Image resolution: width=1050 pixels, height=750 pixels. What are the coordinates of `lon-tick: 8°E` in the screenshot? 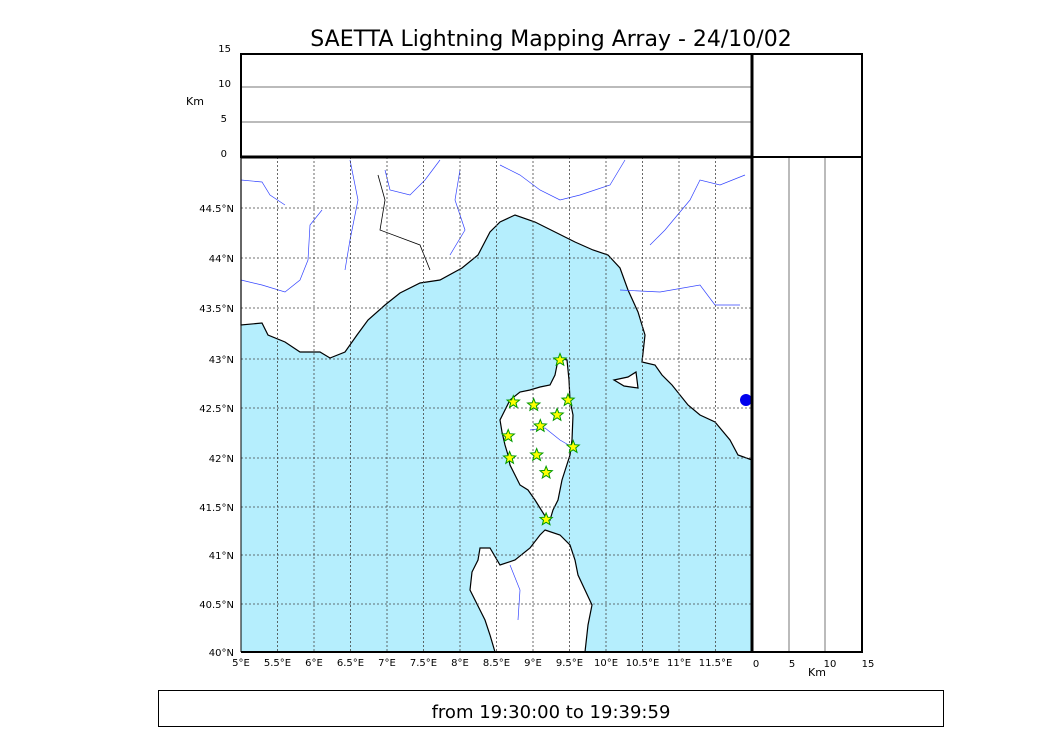 It's located at (460, 663).